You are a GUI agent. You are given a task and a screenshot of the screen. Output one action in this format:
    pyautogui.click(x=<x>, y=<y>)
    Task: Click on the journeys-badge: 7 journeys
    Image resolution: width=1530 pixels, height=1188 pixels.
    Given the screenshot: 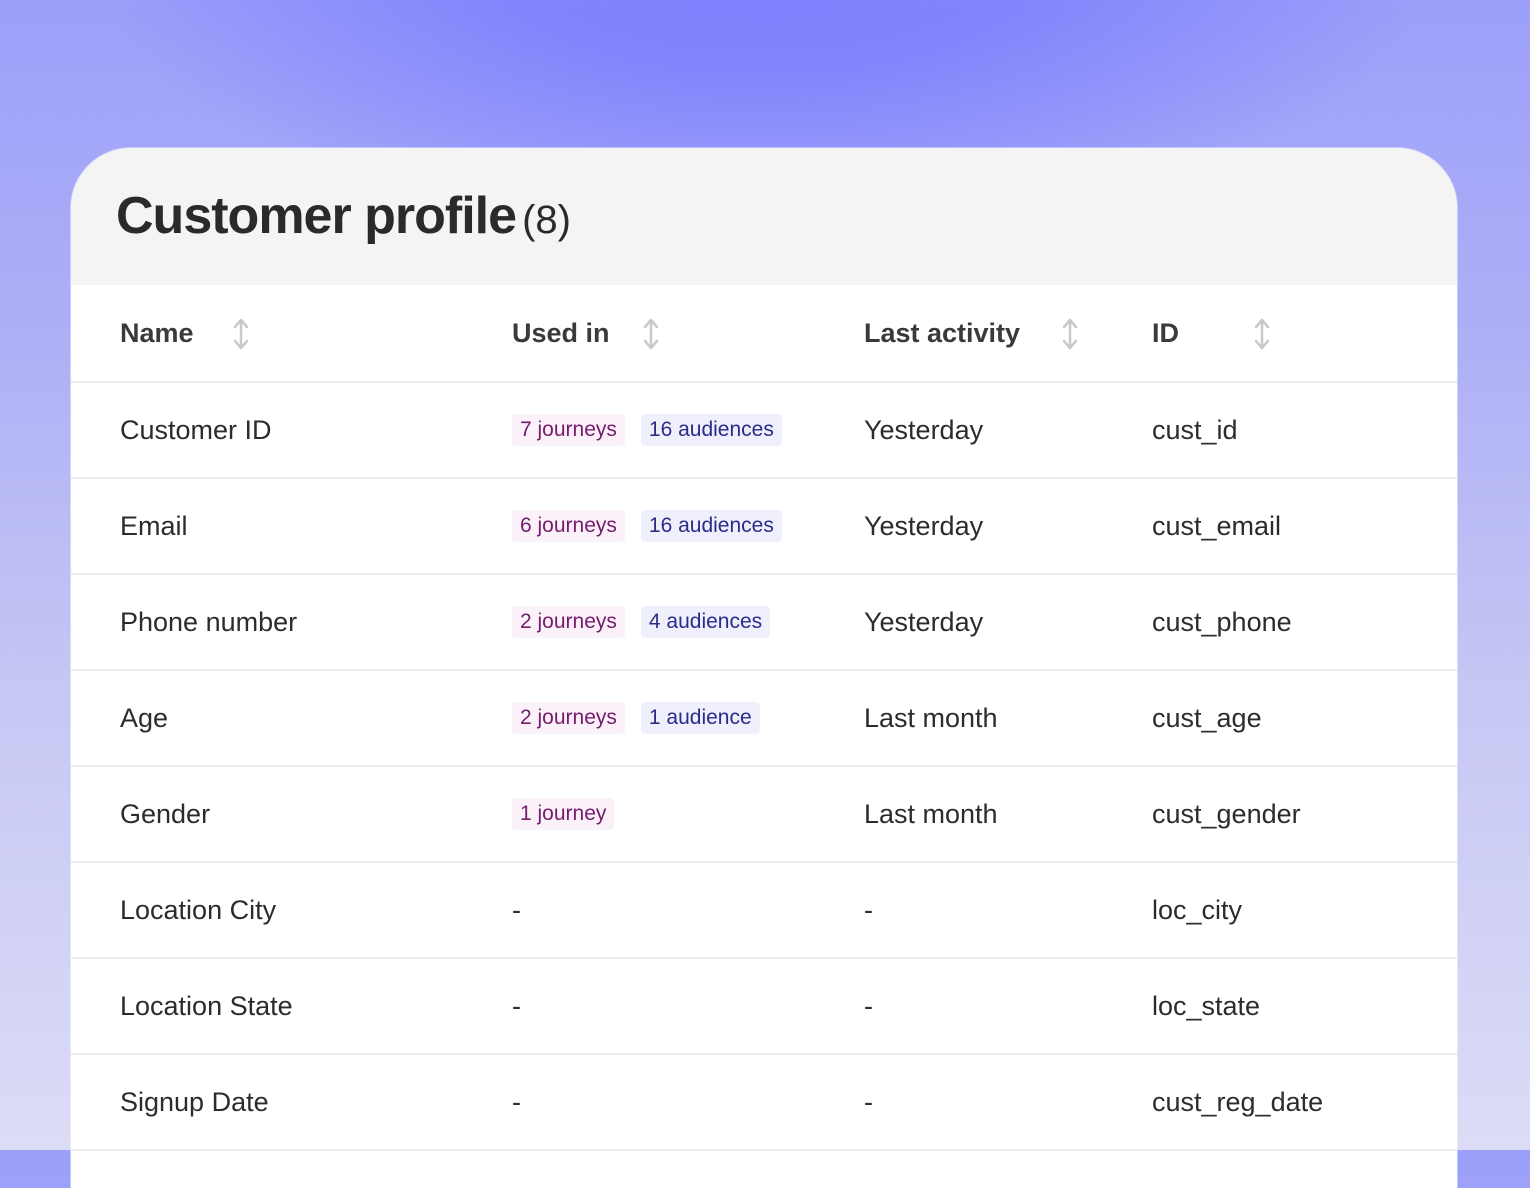 What is the action you would take?
    pyautogui.click(x=568, y=430)
    